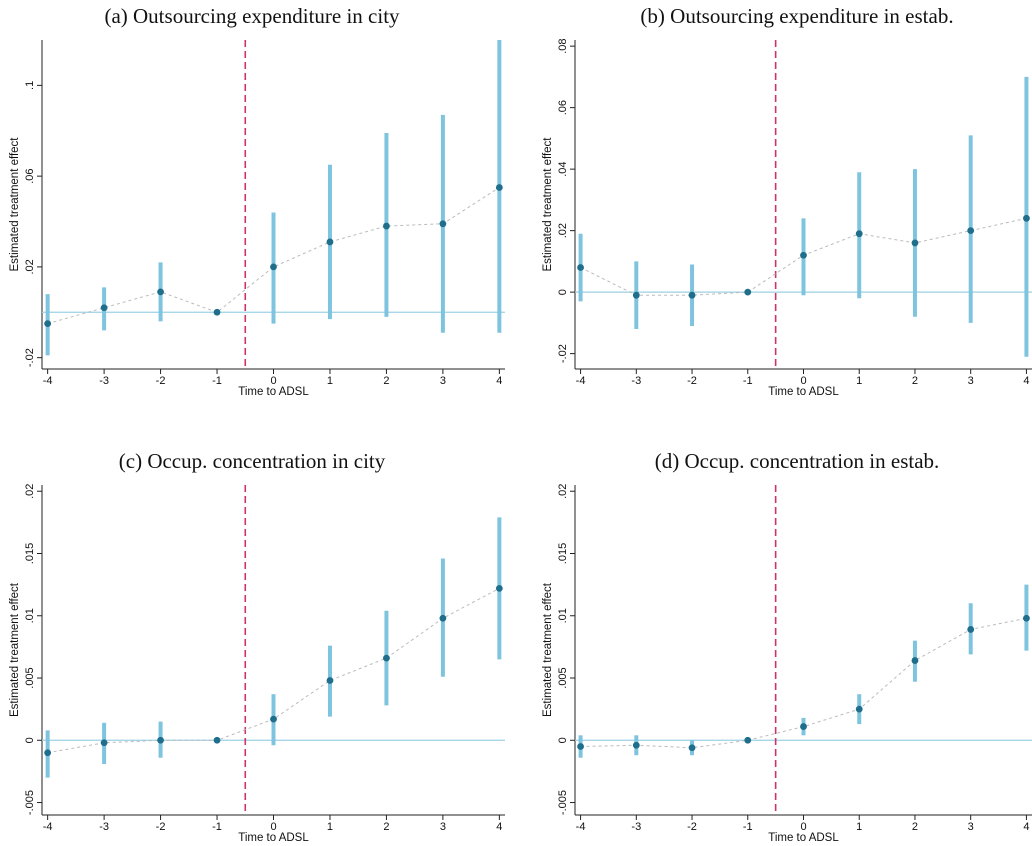 The width and height of the screenshot is (1032, 846). Describe the element at coordinates (30, 677) in the screenshot. I see `panel-c-y-tick-label: .005` at that location.